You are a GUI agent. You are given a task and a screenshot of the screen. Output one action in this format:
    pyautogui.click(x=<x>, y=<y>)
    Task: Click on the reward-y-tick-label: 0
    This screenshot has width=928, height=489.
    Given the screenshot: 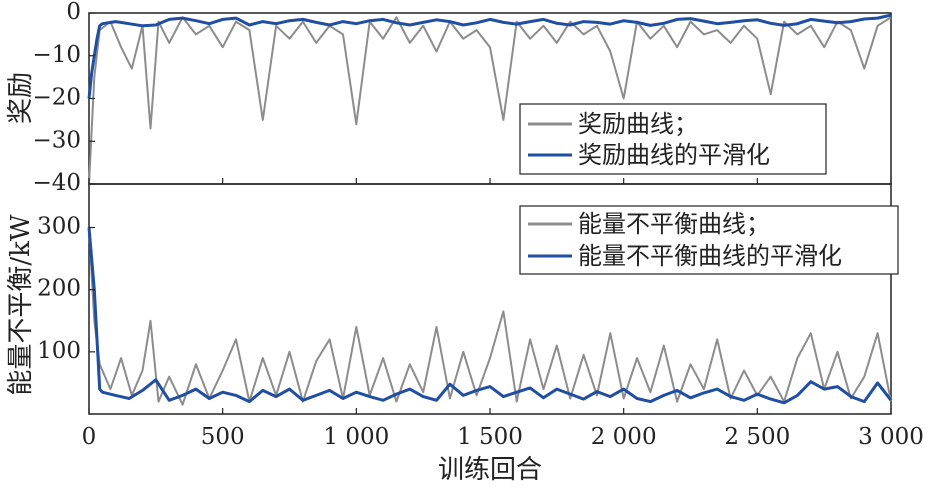 What is the action you would take?
    pyautogui.click(x=73, y=12)
    